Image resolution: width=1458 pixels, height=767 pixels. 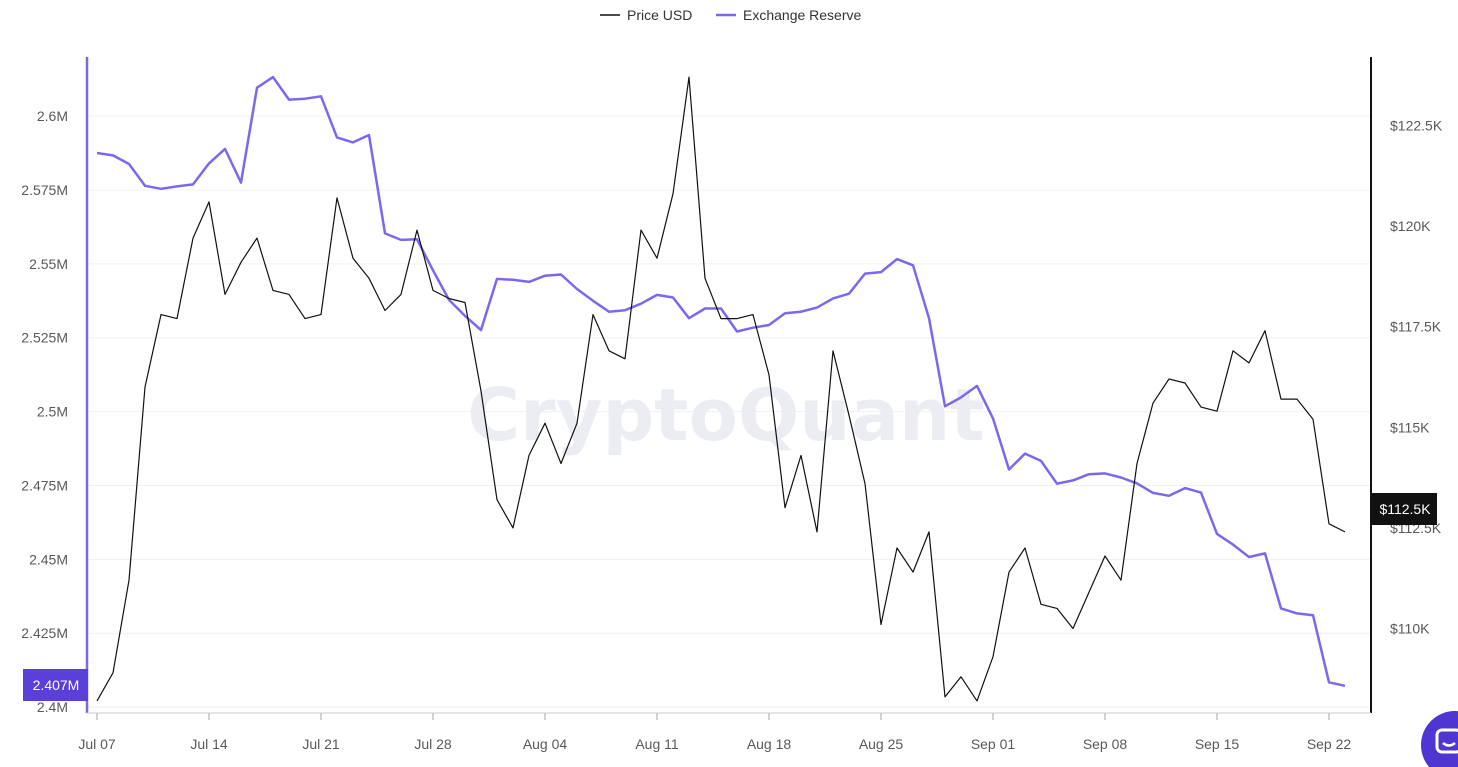 What do you see at coordinates (321, 744) in the screenshot?
I see `x-tick-label: Jul 21` at bounding box center [321, 744].